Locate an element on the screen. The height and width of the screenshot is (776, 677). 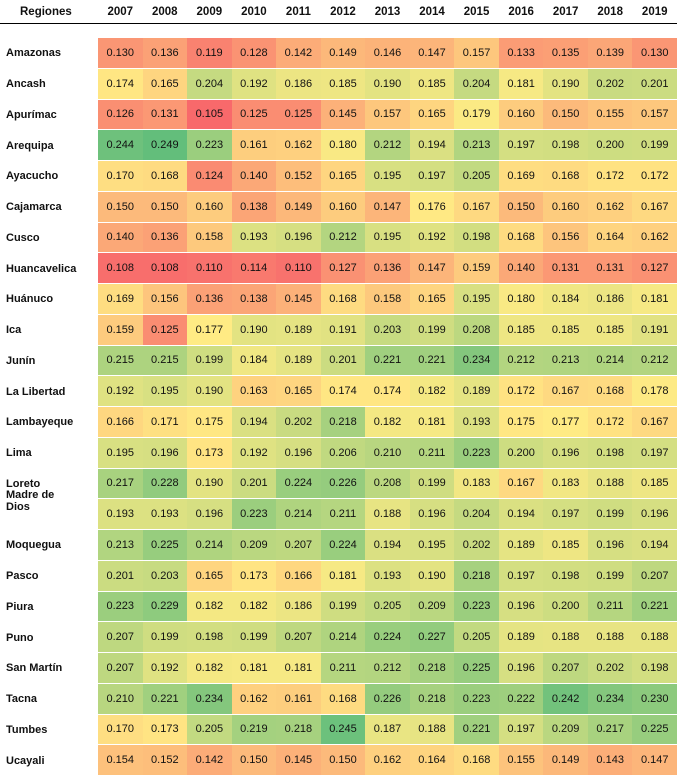
value-cell: 0.211 is located at coordinates (343, 514).